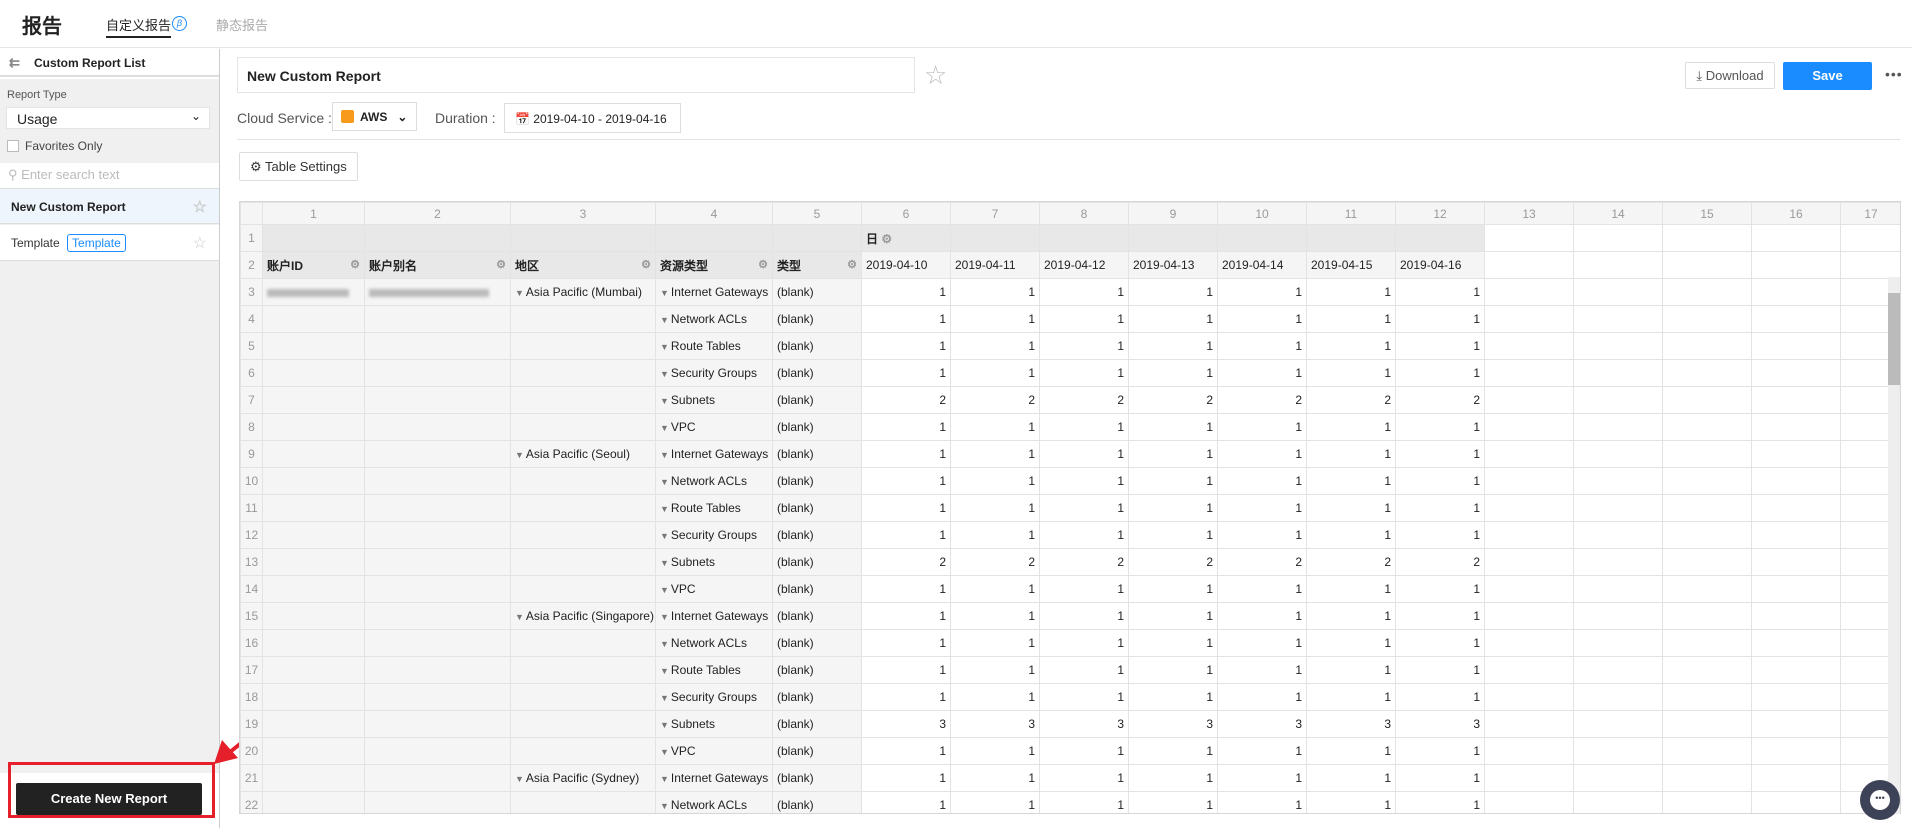 The width and height of the screenshot is (1912, 828). I want to click on report-title-input: New Custom Report, so click(576, 75).